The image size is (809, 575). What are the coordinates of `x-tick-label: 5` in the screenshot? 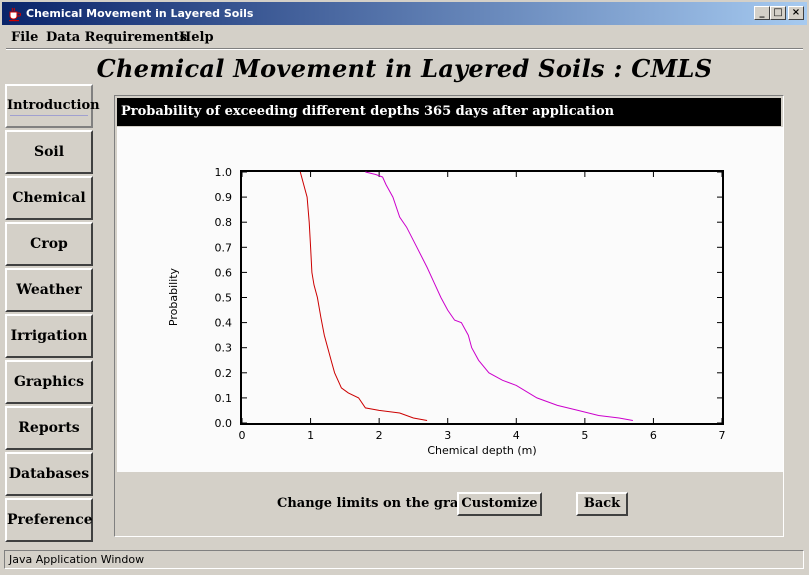 It's located at (584, 435).